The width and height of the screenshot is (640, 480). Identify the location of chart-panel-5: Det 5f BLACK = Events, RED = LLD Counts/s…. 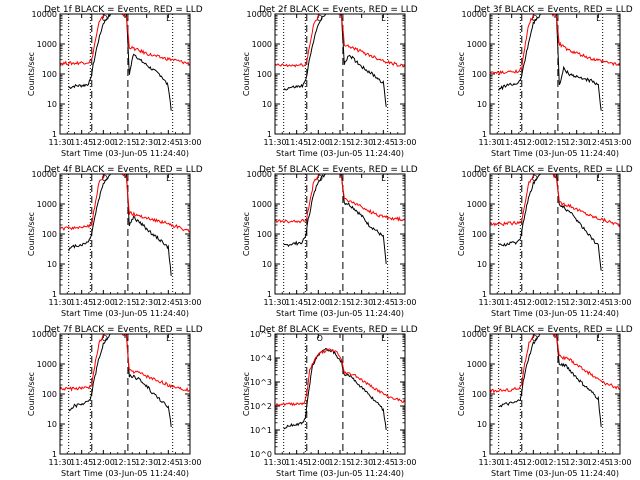
(330, 241).